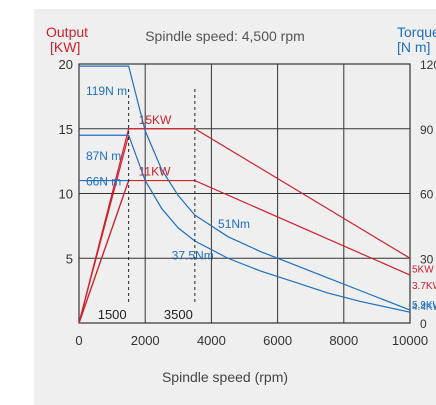  Describe the element at coordinates (103, 182) in the screenshot. I see `torque-curve-label: 66N m` at that location.